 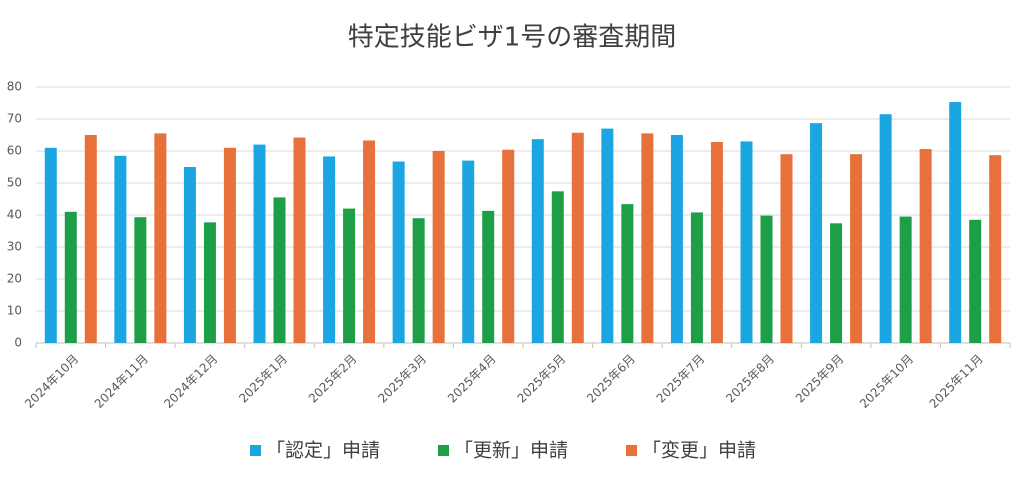 I want to click on x-tick-label: 2025年9月, so click(x=820, y=379).